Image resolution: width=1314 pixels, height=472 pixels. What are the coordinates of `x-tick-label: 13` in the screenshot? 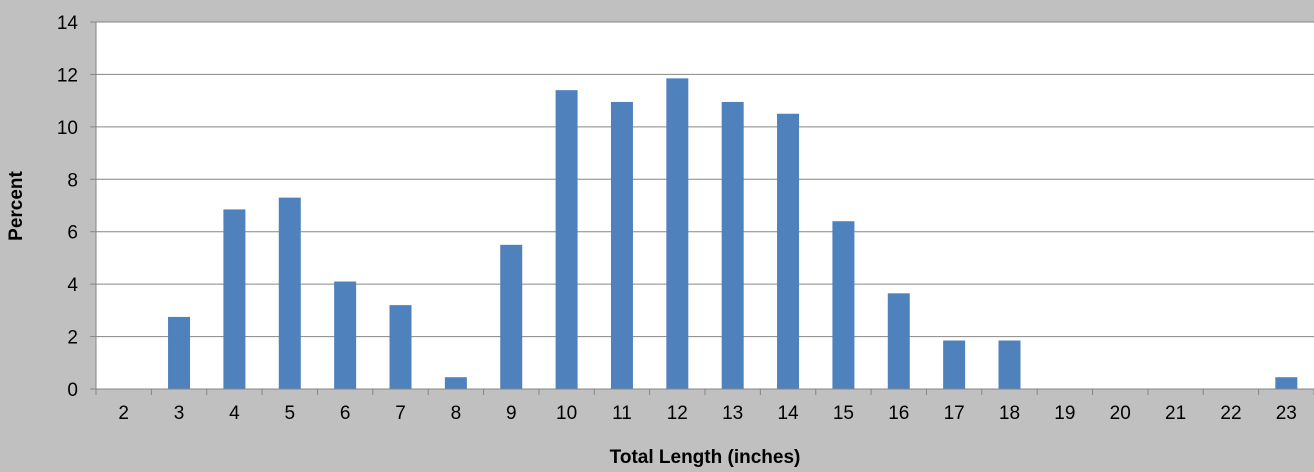 It's located at (732, 413).